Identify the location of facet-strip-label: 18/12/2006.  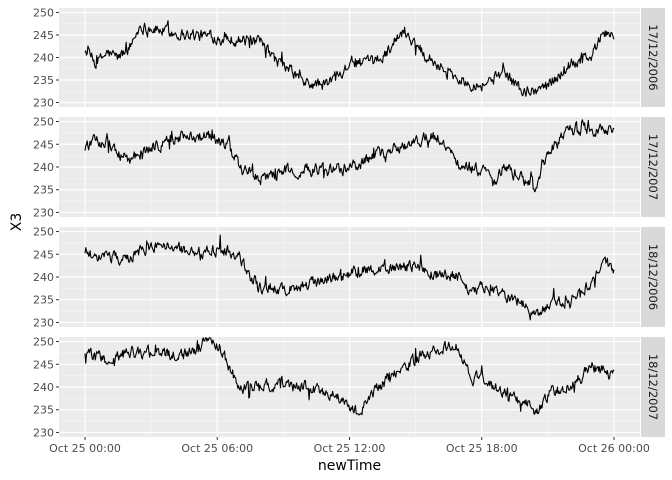
(653, 277).